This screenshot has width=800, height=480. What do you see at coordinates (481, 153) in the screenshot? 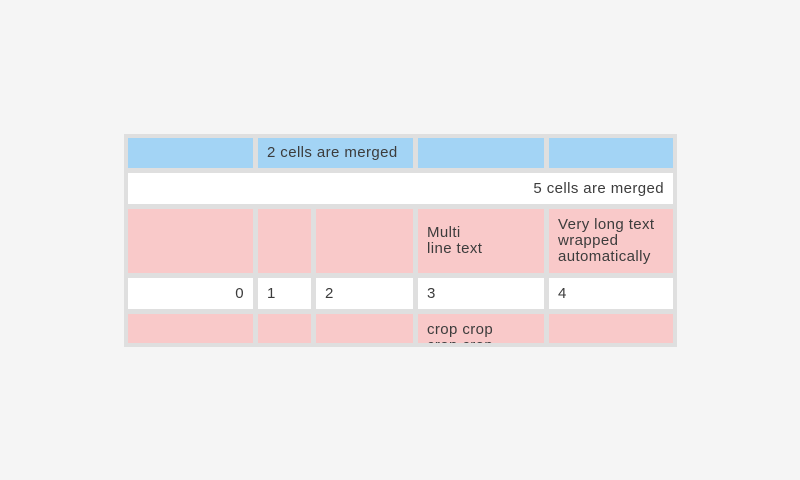
I see `table-cell-r1c4` at bounding box center [481, 153].